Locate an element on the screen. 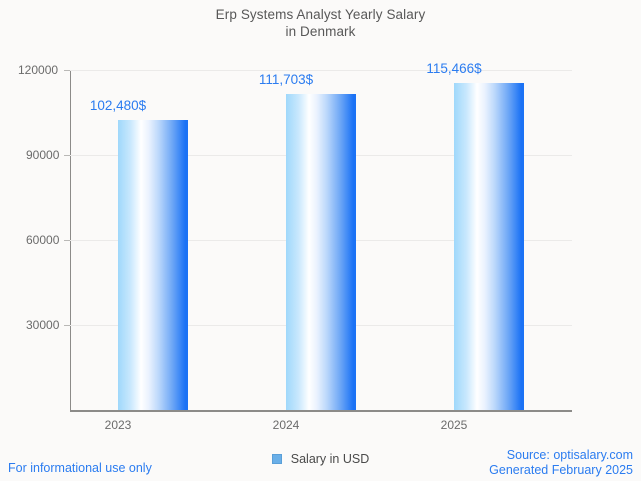  generated-date-text: Generated February 2025 is located at coordinates (561, 470).